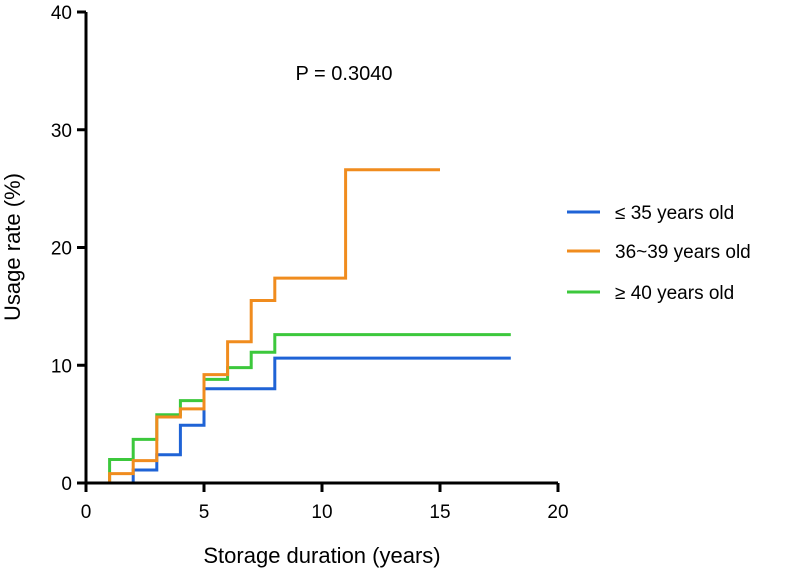 This screenshot has height=573, width=789. Describe the element at coordinates (674, 213) in the screenshot. I see `legend-label-35-years-old: ≤ 35 years old` at that location.